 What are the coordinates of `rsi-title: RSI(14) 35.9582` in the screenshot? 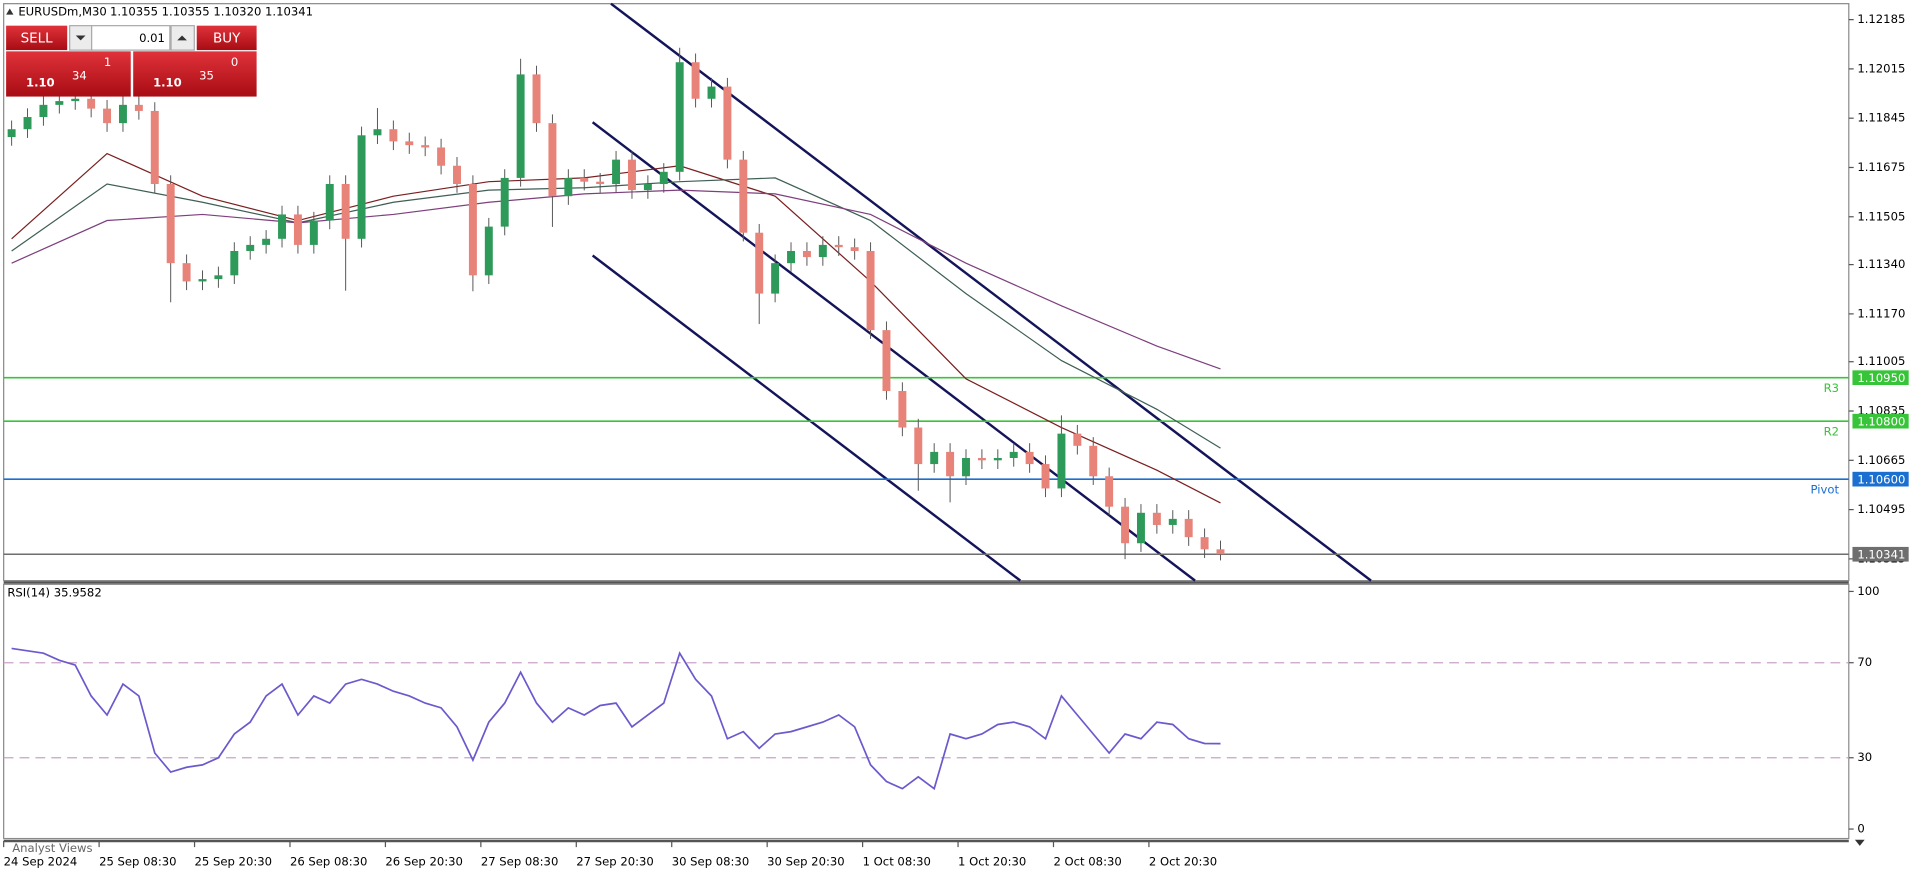 It's located at (54, 592).